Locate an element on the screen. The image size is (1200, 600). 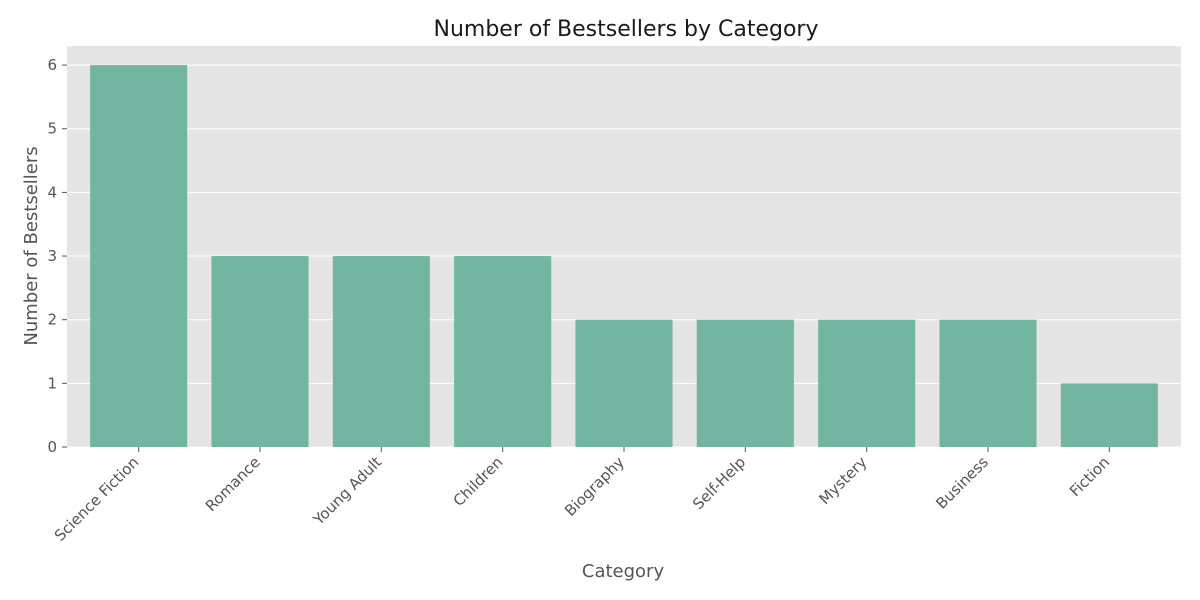
y-axis-label: Number of Bestsellers is located at coordinates (31, 245).